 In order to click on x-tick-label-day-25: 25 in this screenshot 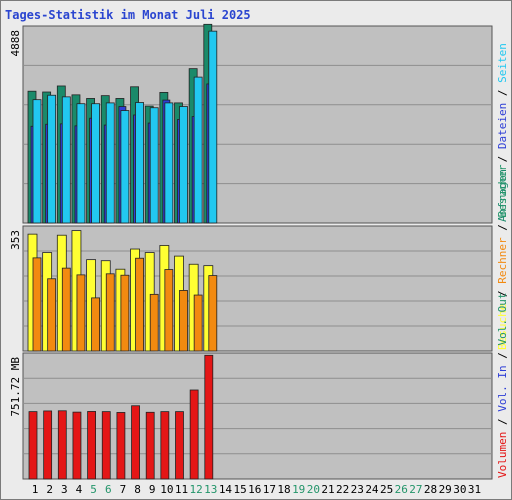, I will do `click(386, 489)`.